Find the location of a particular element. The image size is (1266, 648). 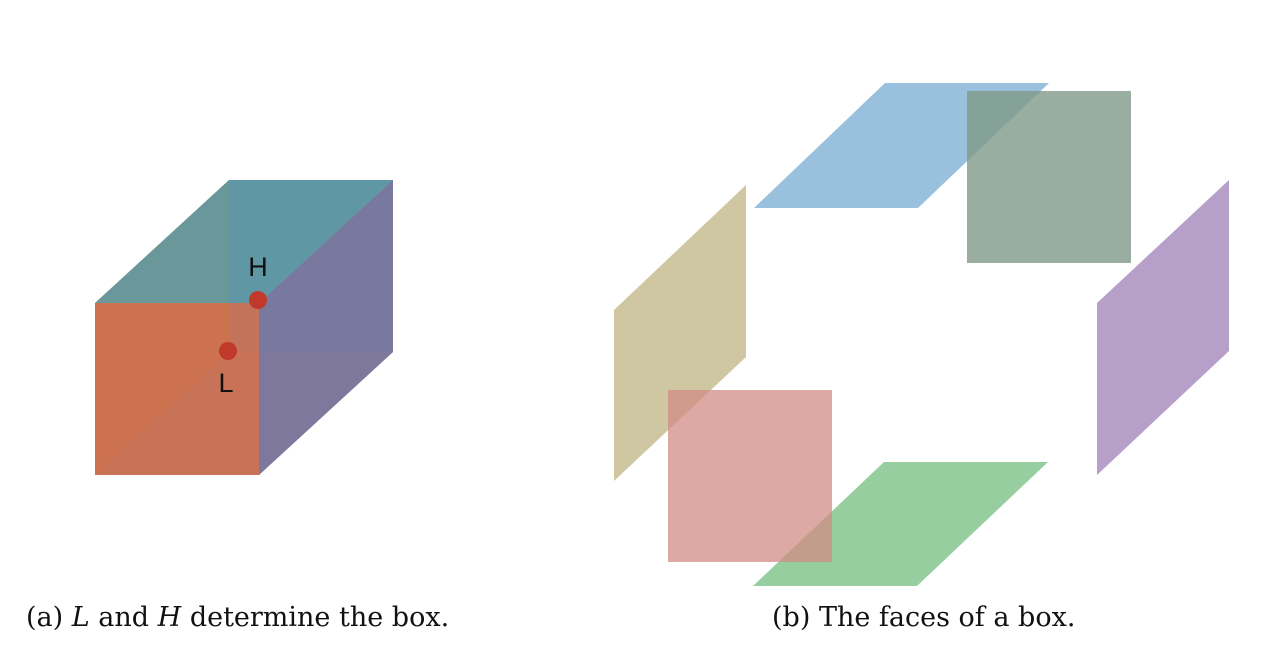

caption-a-rest: determine the box. is located at coordinates (319, 617).